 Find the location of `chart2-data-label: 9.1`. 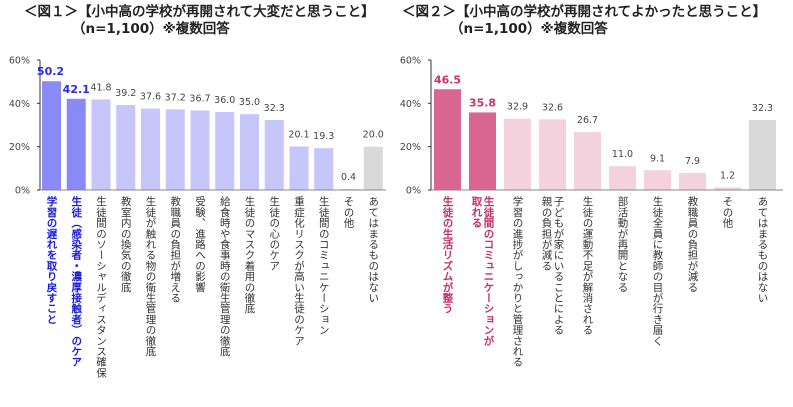

chart2-data-label: 9.1 is located at coordinates (657, 158).